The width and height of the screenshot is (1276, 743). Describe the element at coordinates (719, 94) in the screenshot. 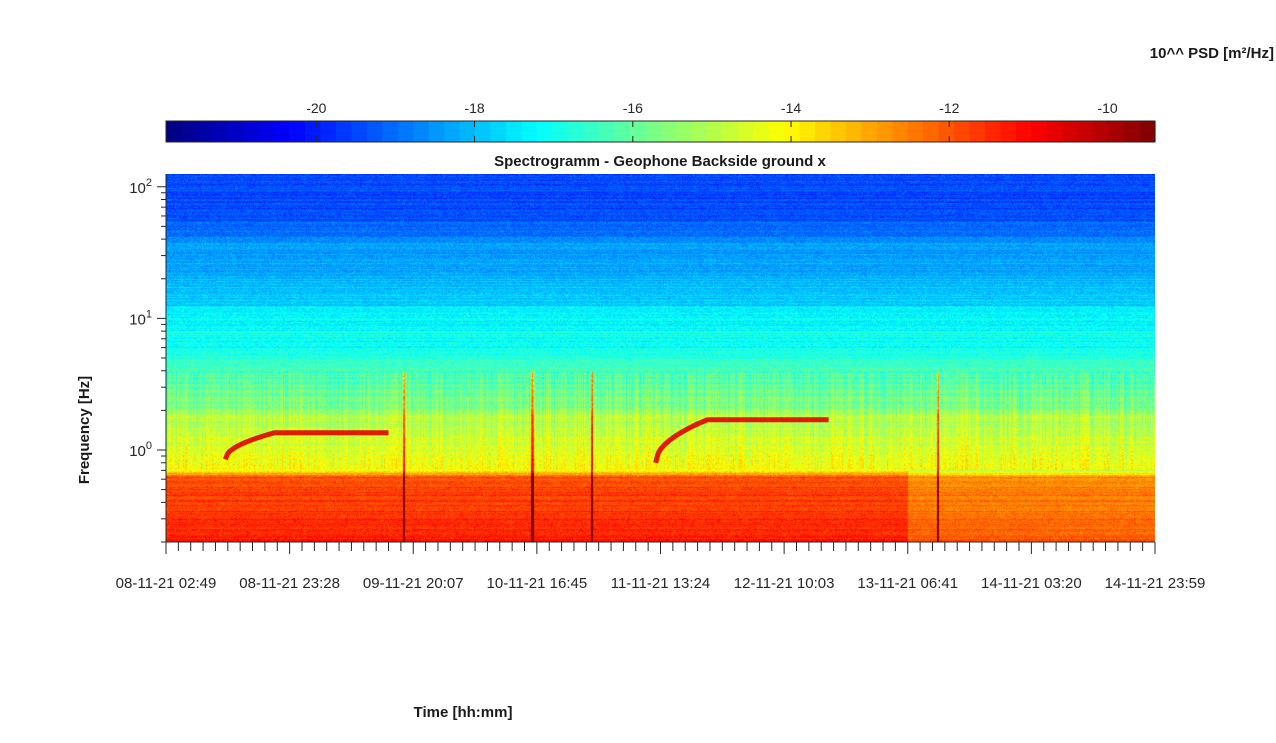

I see `colorbar: 10^^ PSD [m²/Hz] -20 -18 -16 -14 -12 -10` at that location.